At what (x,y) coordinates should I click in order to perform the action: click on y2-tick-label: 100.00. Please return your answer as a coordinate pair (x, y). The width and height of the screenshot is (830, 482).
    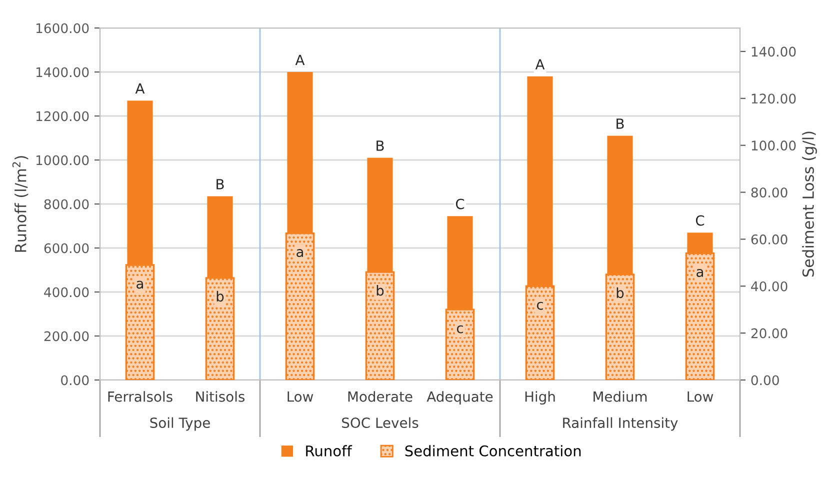
    Looking at the image, I should click on (774, 145).